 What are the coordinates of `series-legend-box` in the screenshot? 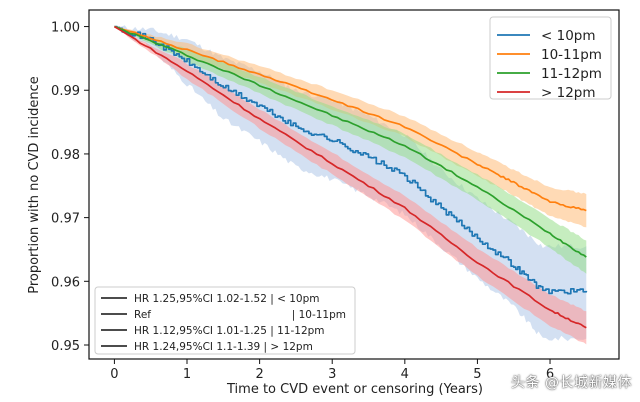 It's located at (550, 58).